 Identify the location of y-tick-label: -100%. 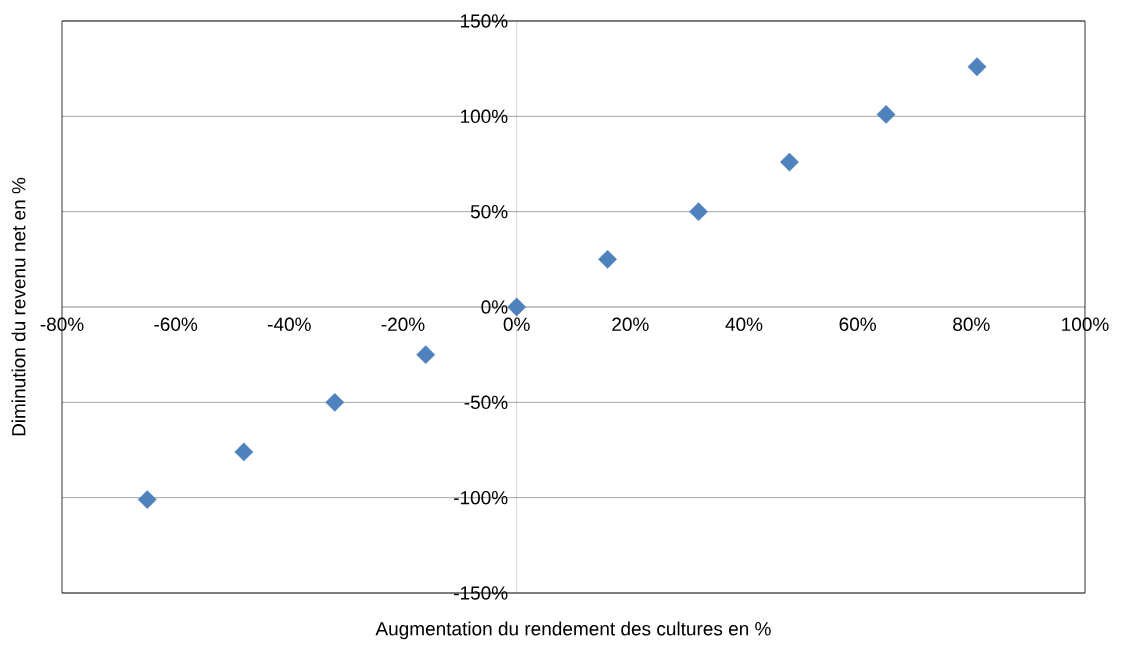
(481, 497).